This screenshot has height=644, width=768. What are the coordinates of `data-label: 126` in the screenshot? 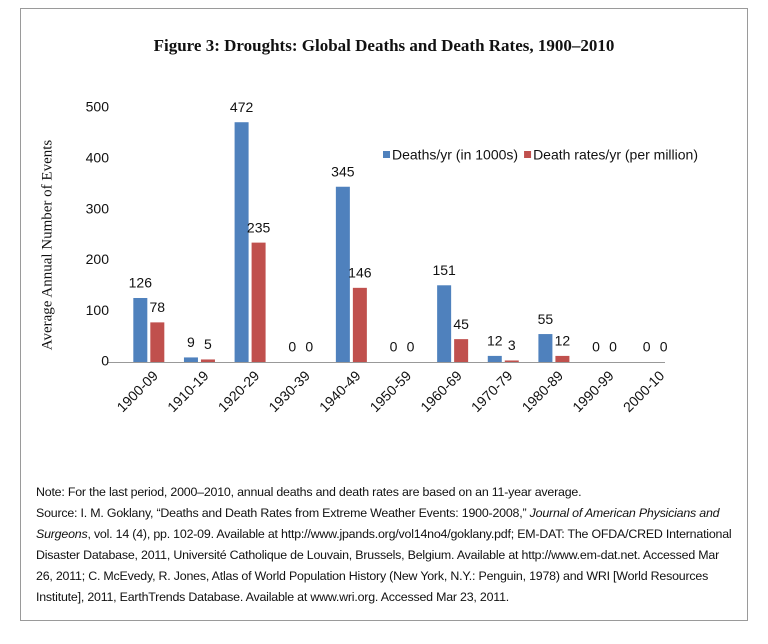 It's located at (141, 283).